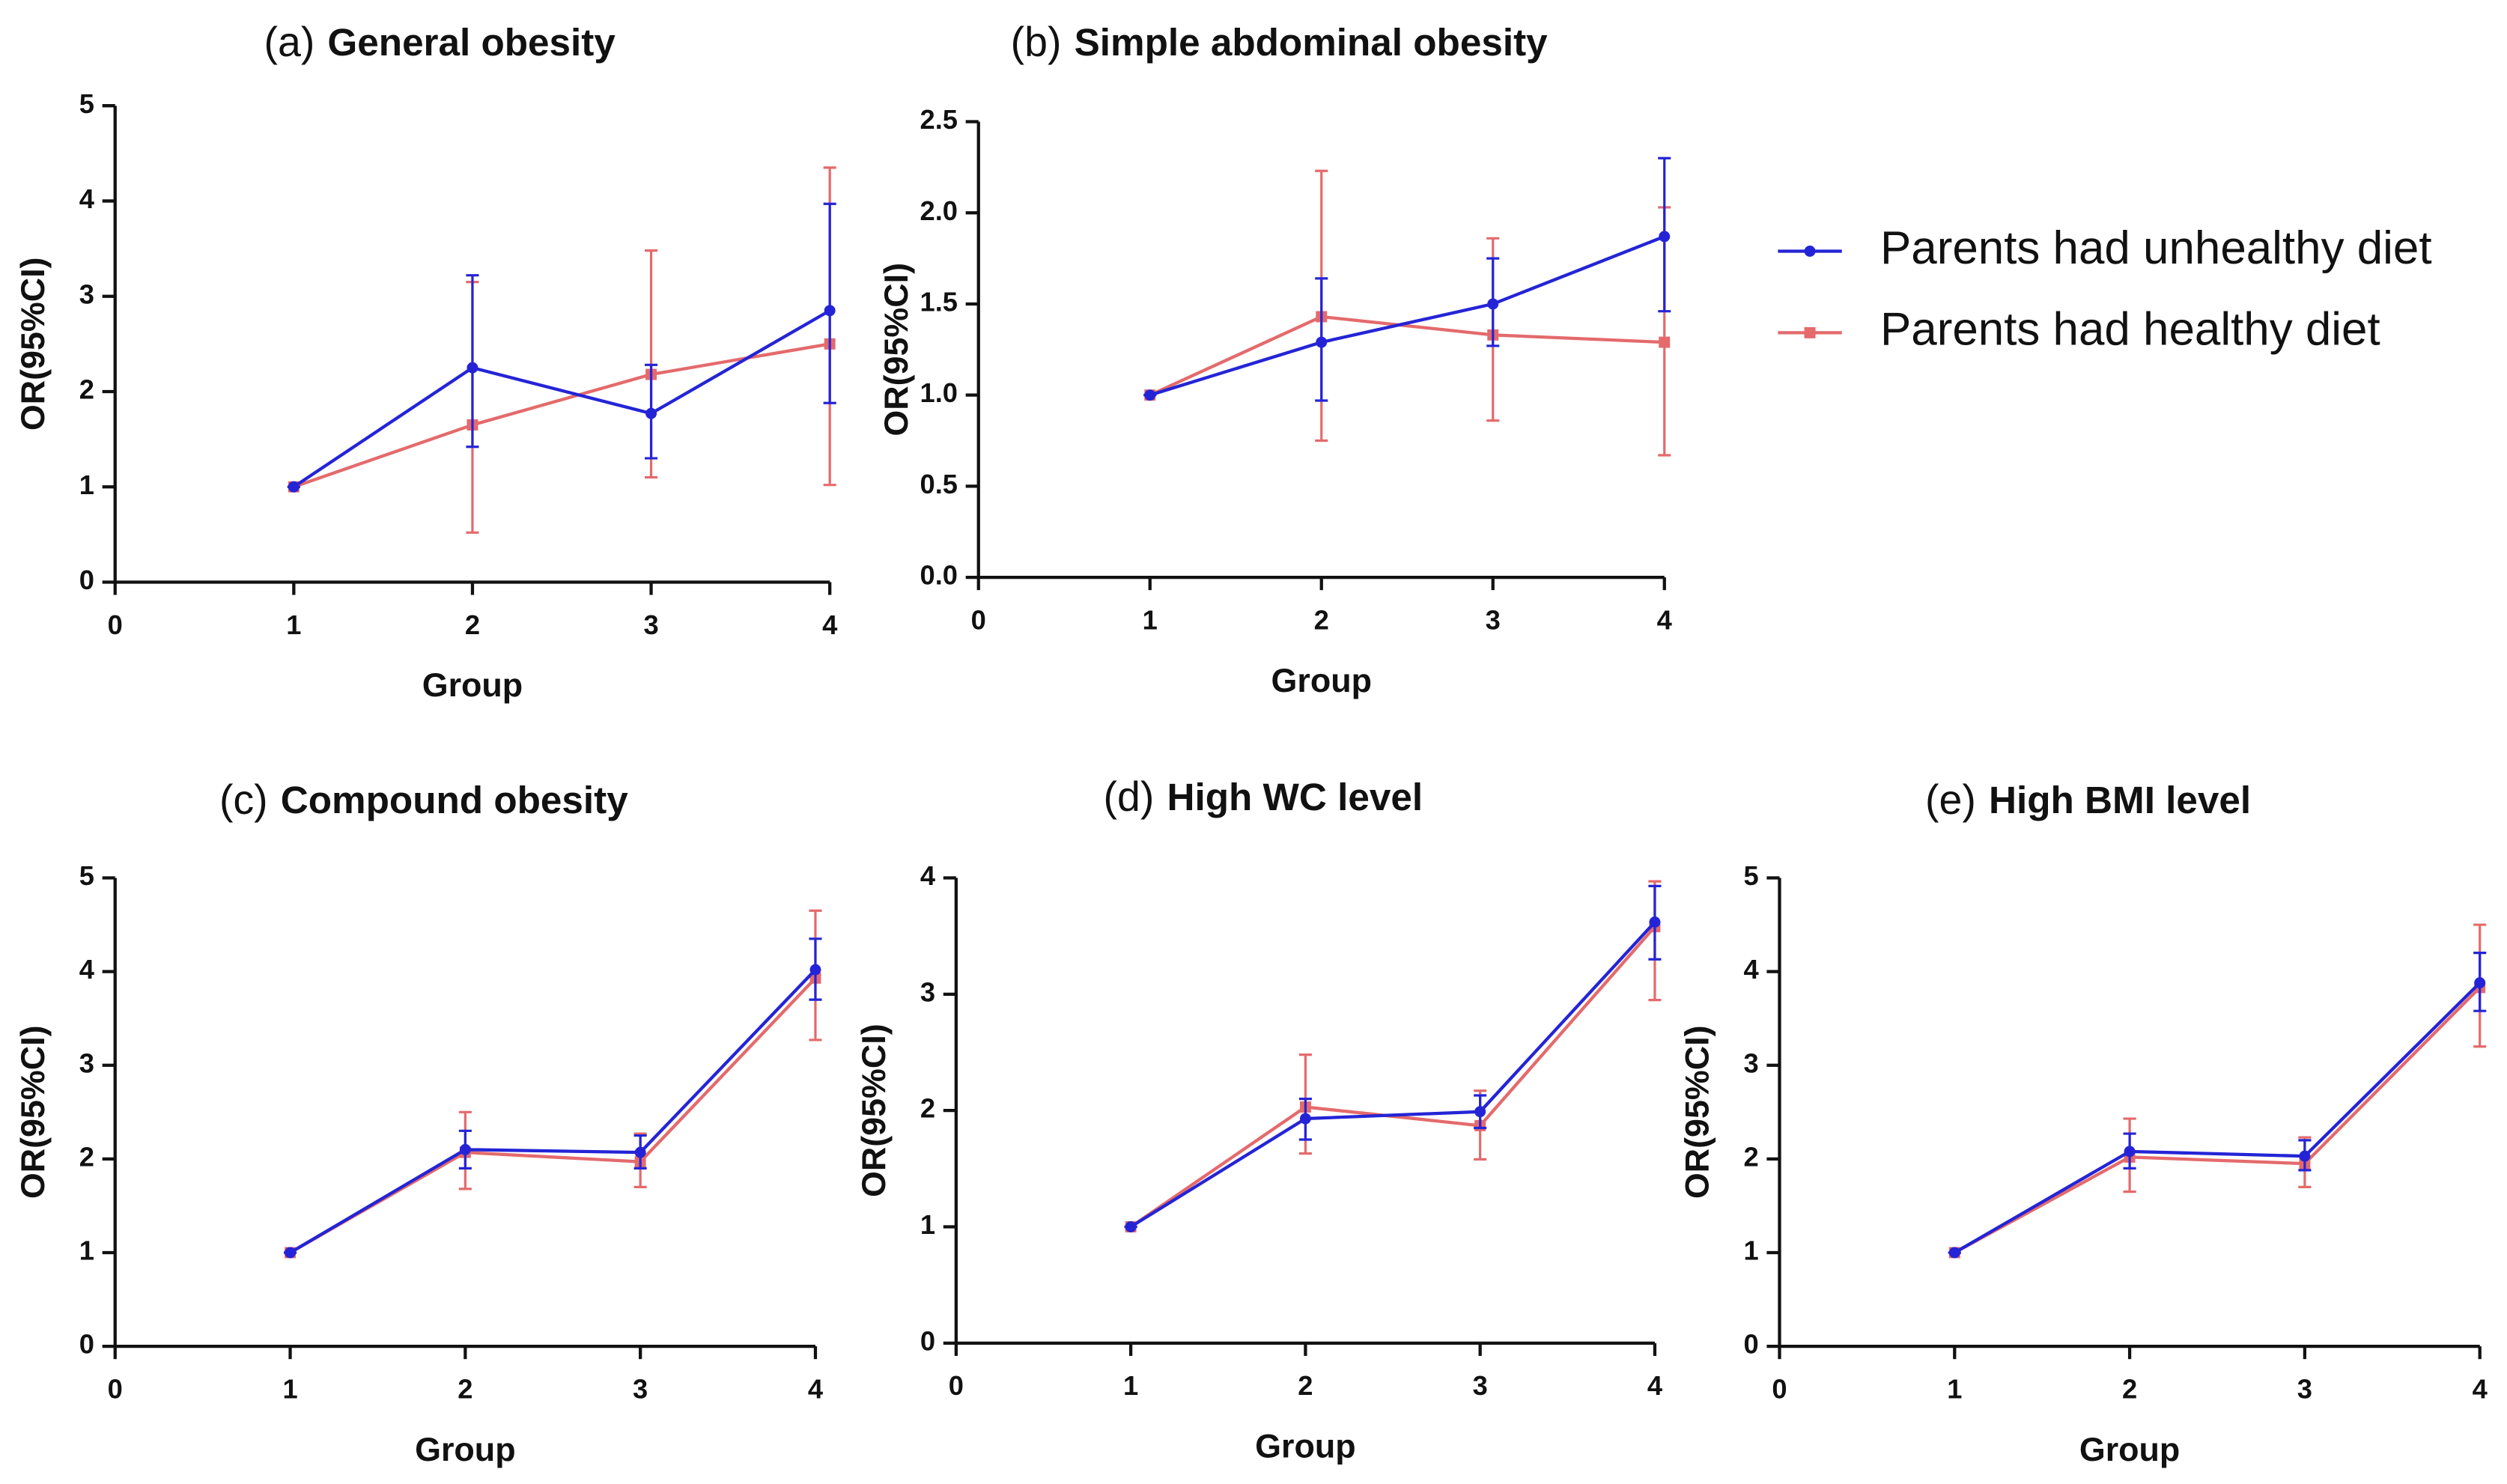 The image size is (2507, 1484). Describe the element at coordinates (454, 800) in the screenshot. I see `panel-title-text: Compound obesity` at that location.